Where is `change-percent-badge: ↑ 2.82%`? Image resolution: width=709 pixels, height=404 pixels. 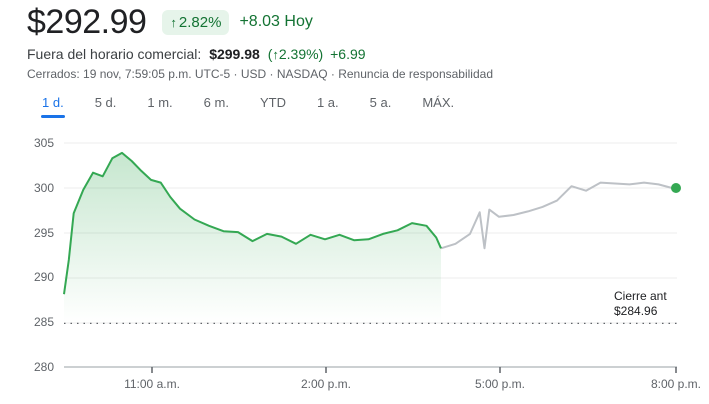 change-percent-badge: ↑ 2.82% is located at coordinates (196, 22).